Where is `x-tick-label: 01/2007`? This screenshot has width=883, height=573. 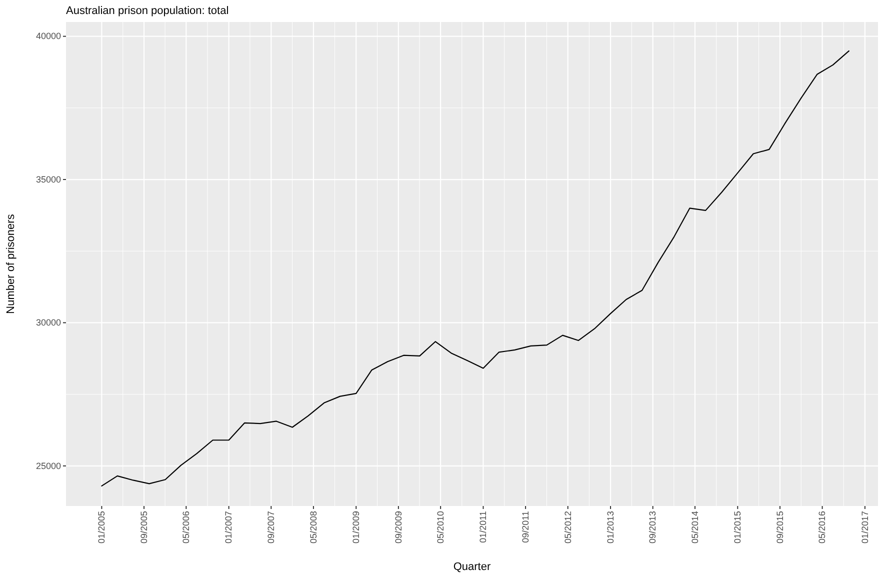
x-tick-label: 01/2007 is located at coordinates (229, 527).